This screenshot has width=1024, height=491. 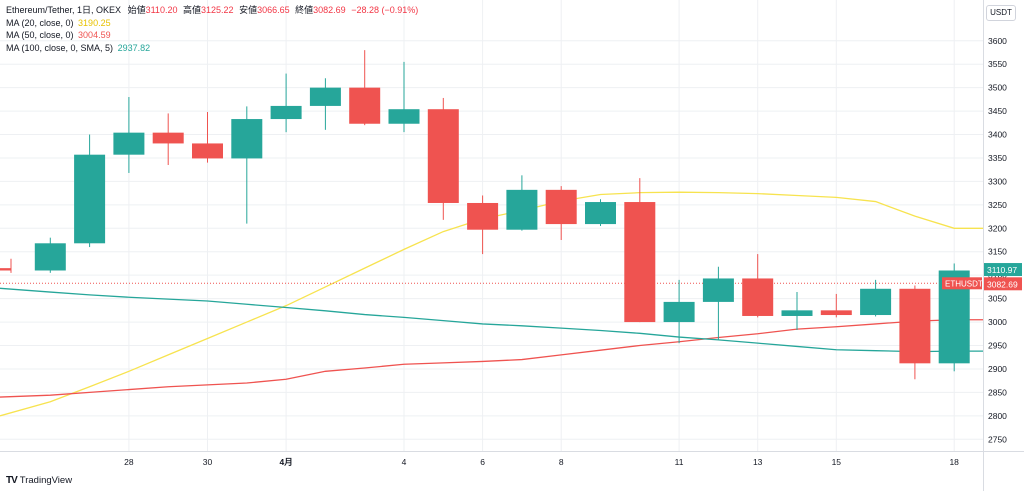 What do you see at coordinates (129, 462) in the screenshot?
I see `time-tick-label: 28` at bounding box center [129, 462].